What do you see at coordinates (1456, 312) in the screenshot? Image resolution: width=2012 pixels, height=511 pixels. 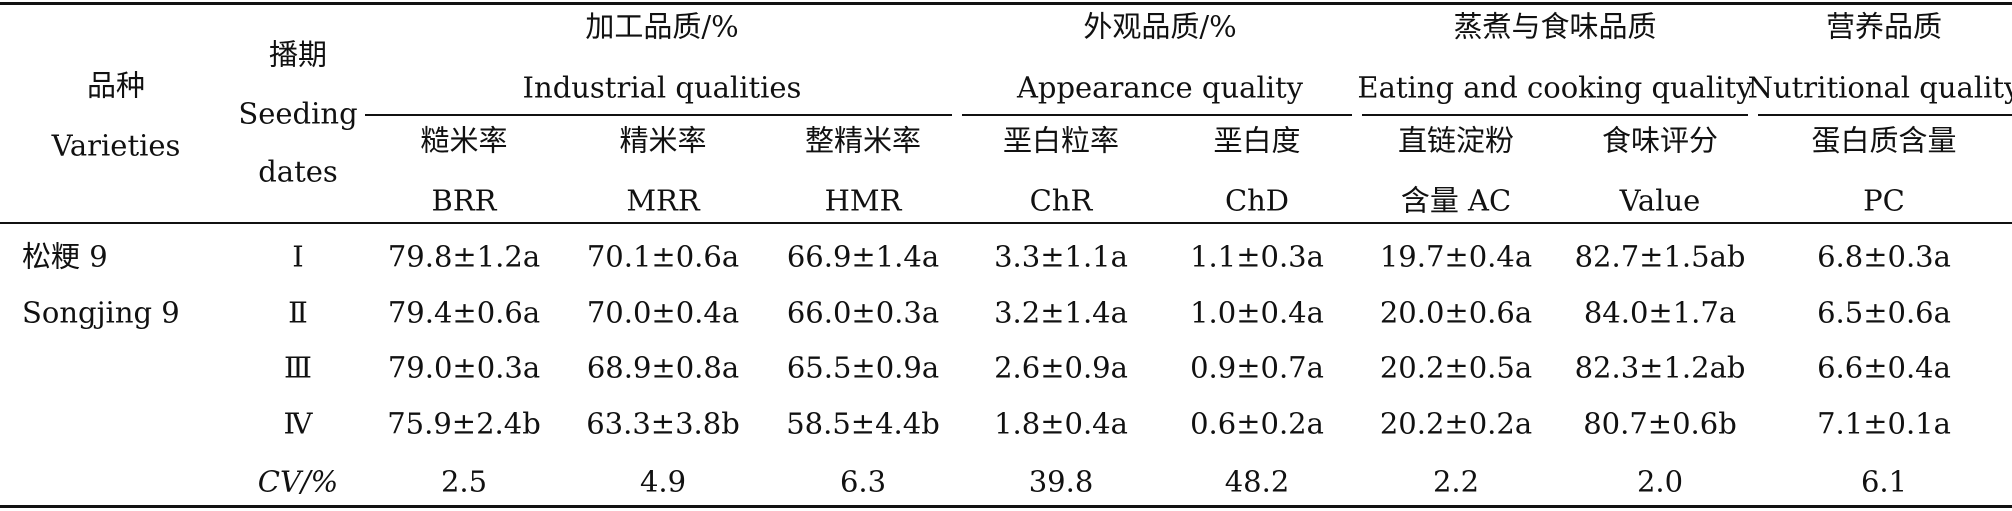 I see `table-cell: 20.0±0.6a` at bounding box center [1456, 312].